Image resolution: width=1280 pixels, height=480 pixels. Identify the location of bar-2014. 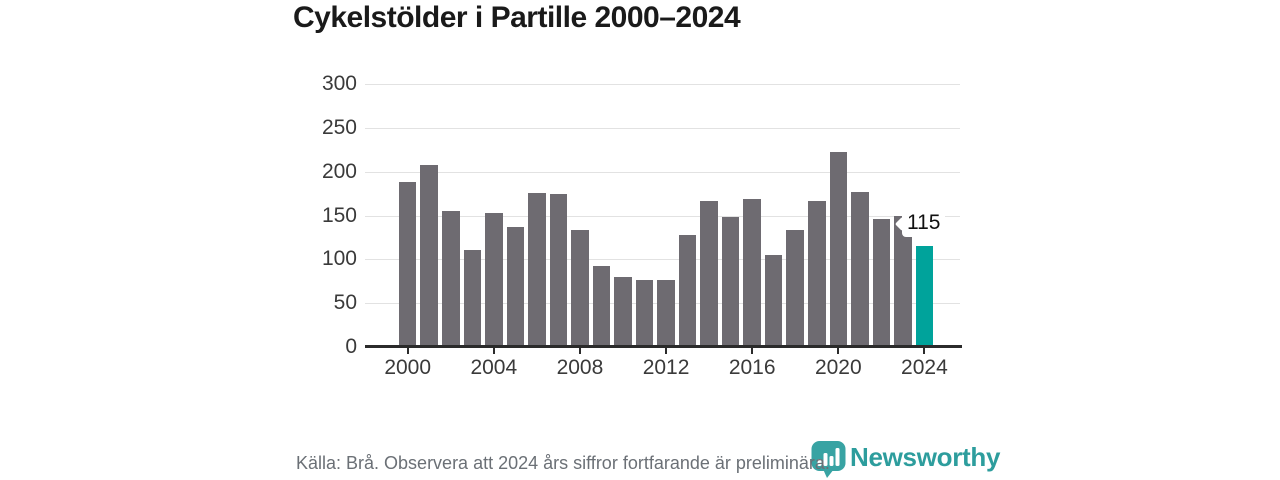
(709, 273).